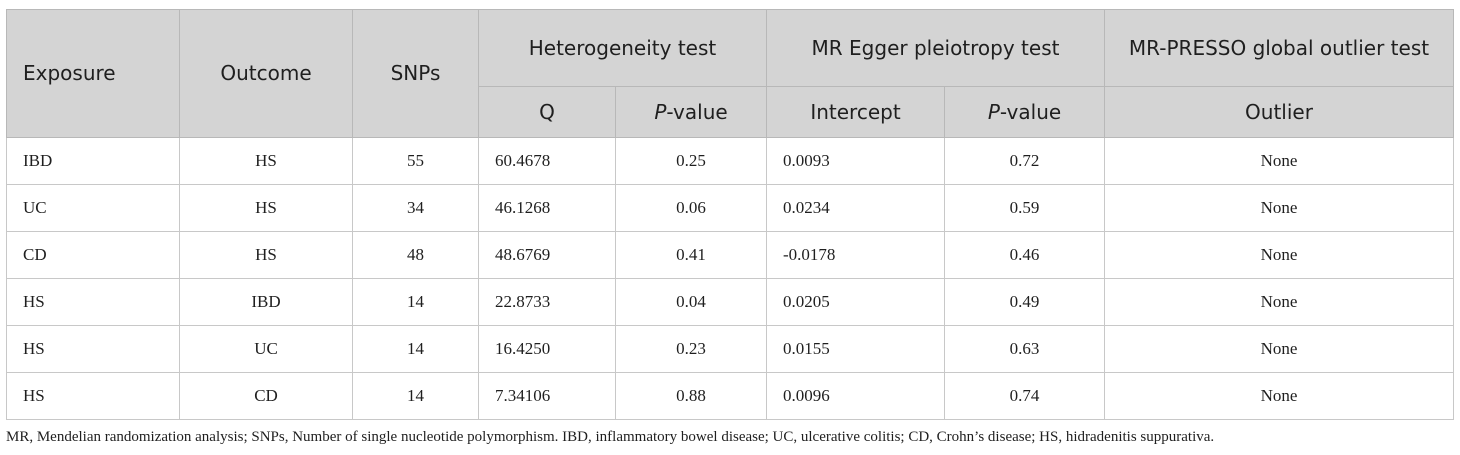 The image size is (1460, 455). What do you see at coordinates (691, 349) in the screenshot?
I see `cell-q-p-value: 0.23` at bounding box center [691, 349].